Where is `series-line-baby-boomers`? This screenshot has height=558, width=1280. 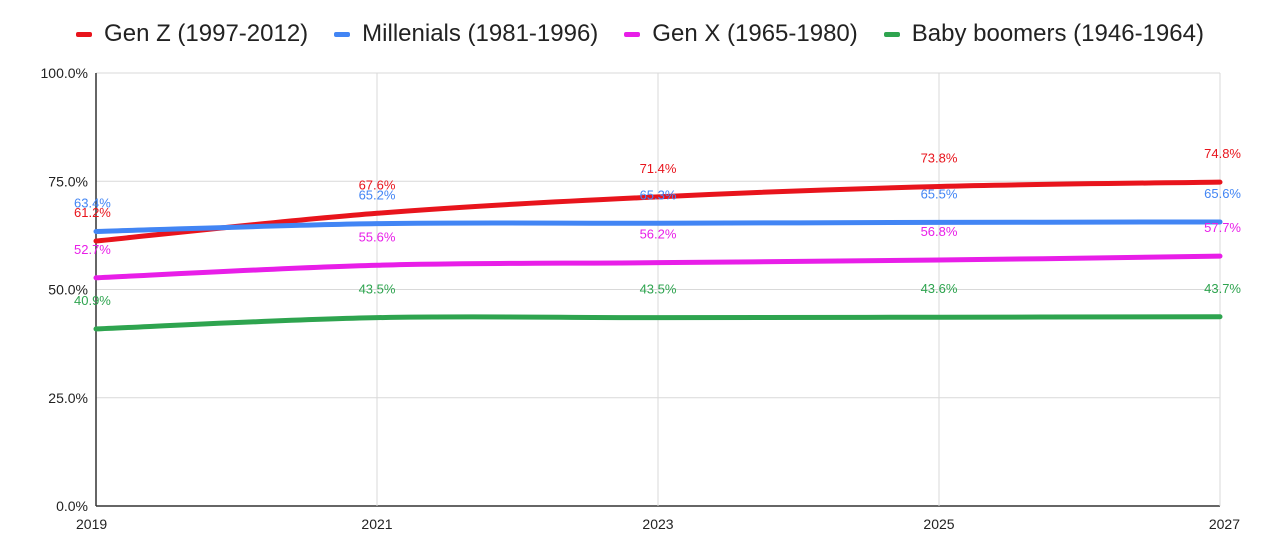
series-line-baby-boomers is located at coordinates (658, 323).